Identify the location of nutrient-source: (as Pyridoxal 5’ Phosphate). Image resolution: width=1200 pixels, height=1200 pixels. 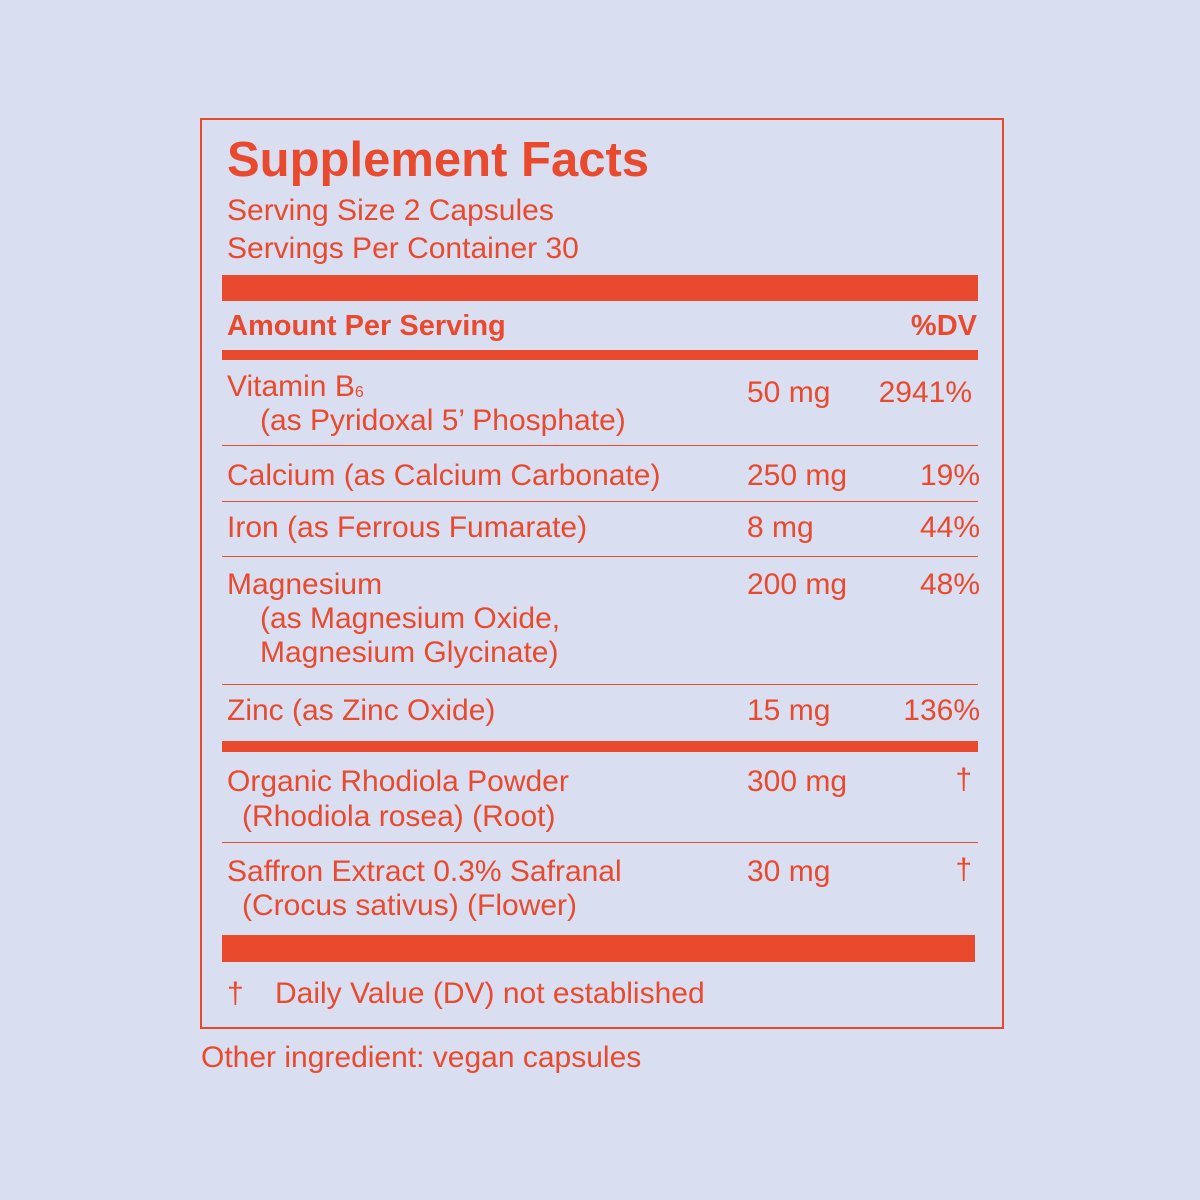
(443, 420).